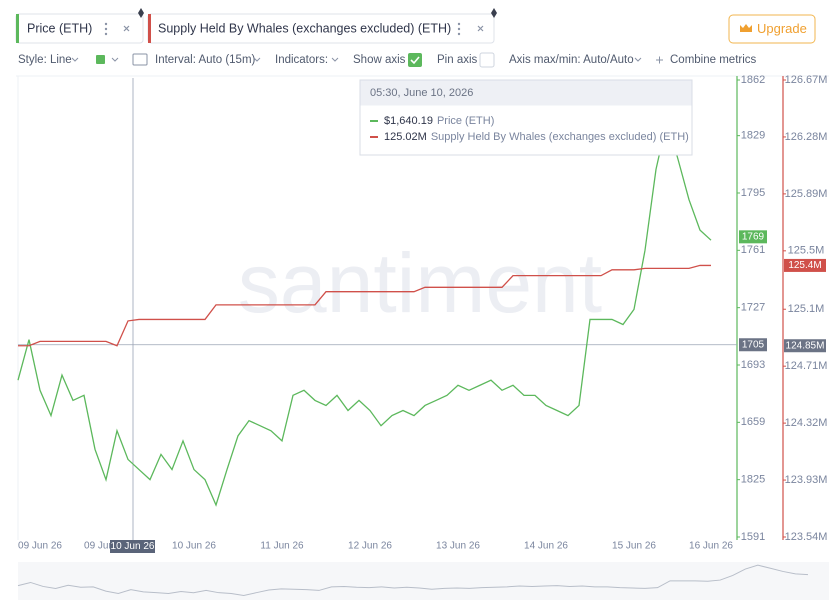 This screenshot has height=600, width=829. Describe the element at coordinates (806, 366) in the screenshot. I see `y2-tick-label: 124.71M` at that location.